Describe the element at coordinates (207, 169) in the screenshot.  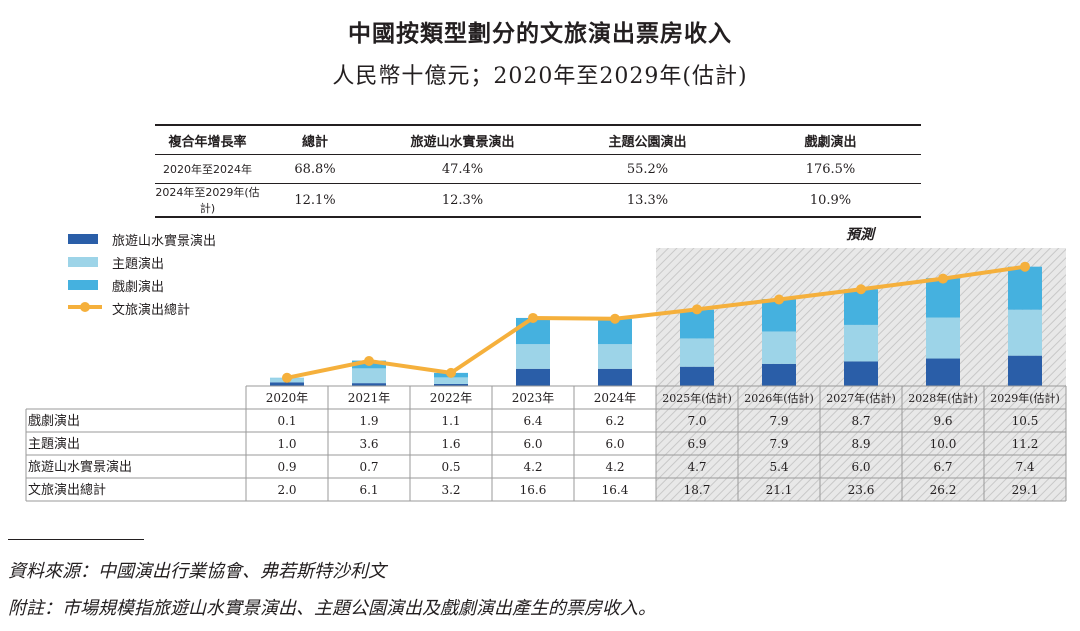
I see `cagr-period: 2020年至2024年` at that location.